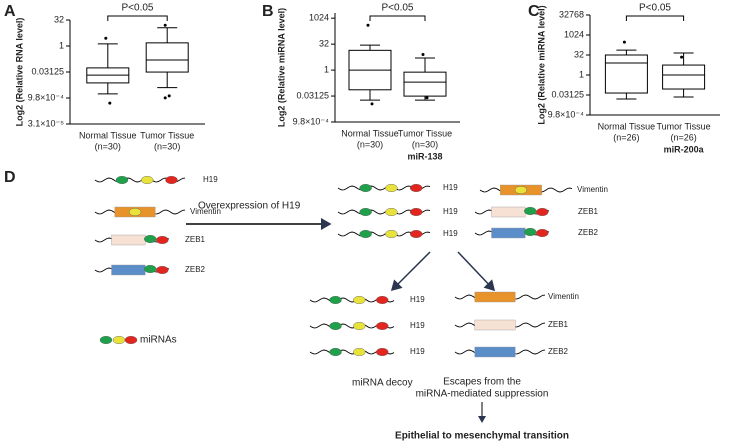 Image resolution: width=750 pixels, height=444 pixels. I want to click on x-axis-label: miR-200a, so click(684, 149).